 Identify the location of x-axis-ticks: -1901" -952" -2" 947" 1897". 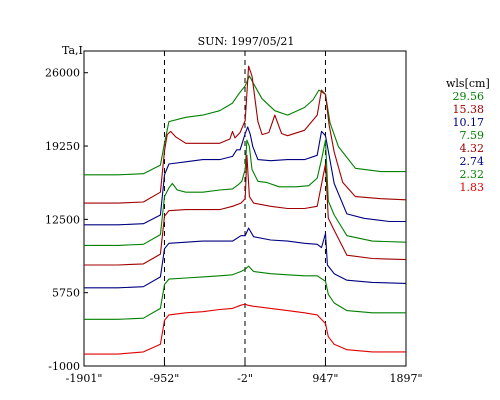
(244, 373).